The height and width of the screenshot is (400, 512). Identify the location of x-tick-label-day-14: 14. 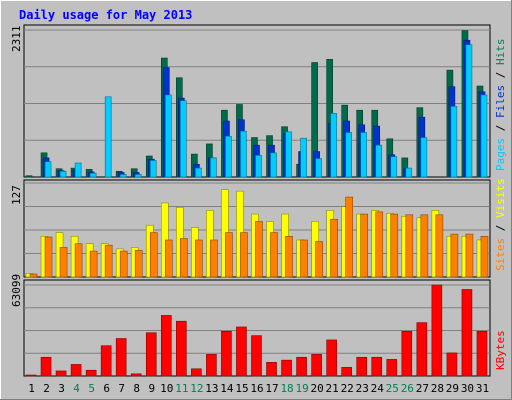
(227, 388).